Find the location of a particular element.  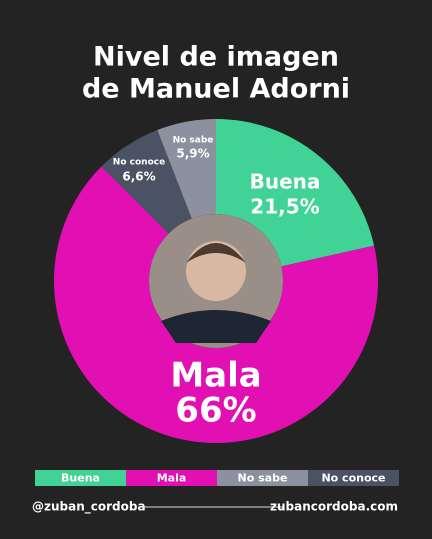

slice-label: Mala is located at coordinates (215, 376).